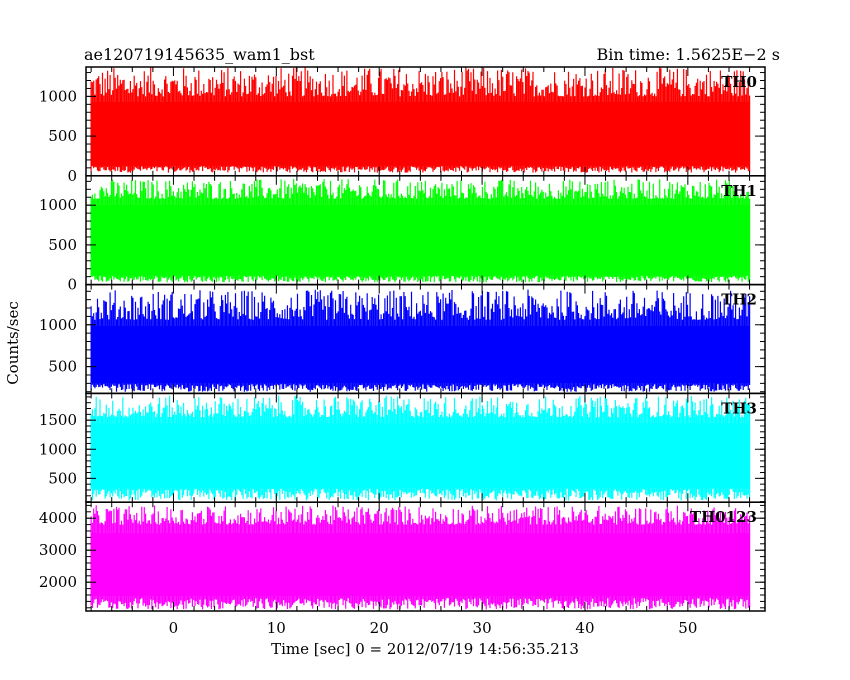 This screenshot has width=850, height=680. I want to click on y-tick-label: 4000, so click(58, 518).